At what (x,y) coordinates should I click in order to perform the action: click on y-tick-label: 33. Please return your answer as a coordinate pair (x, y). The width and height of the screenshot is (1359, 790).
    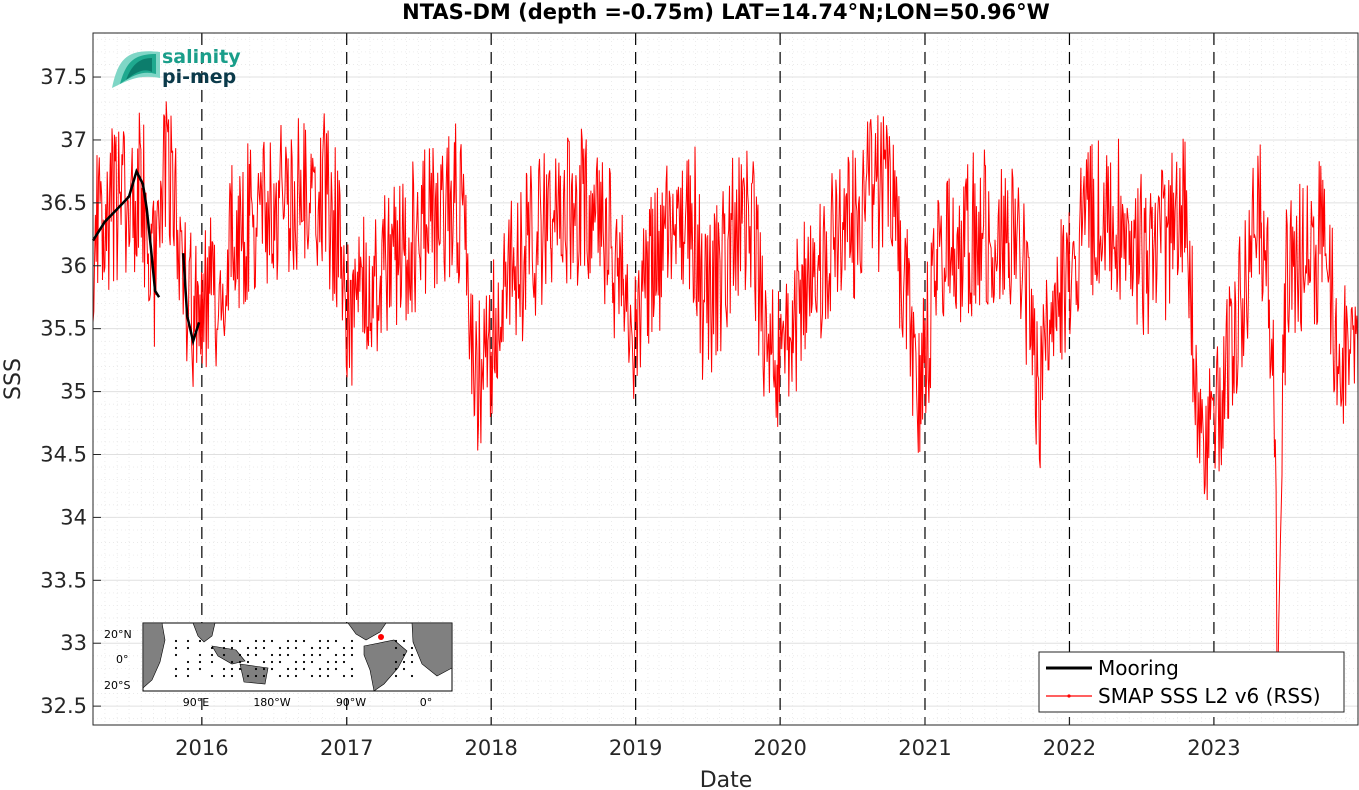
    Looking at the image, I should click on (73, 643).